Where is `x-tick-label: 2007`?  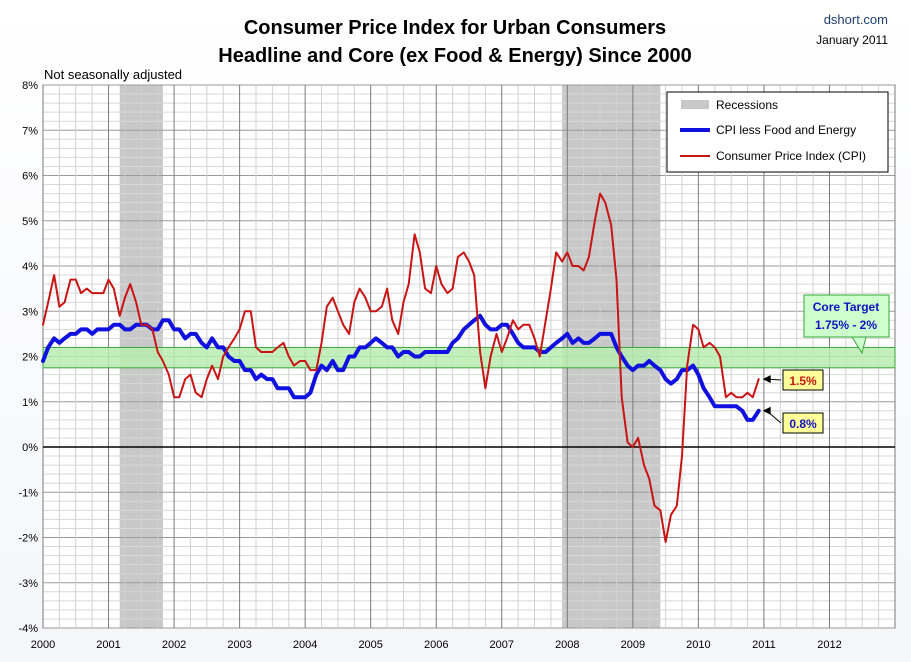
x-tick-label: 2007 is located at coordinates (502, 645).